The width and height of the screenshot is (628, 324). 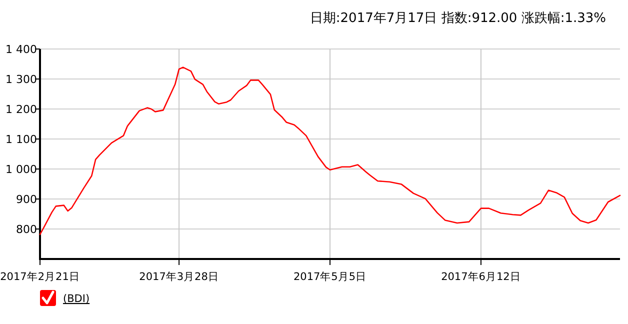 What do you see at coordinates (21, 139) in the screenshot?
I see `y-tick-label: 1 100` at bounding box center [21, 139].